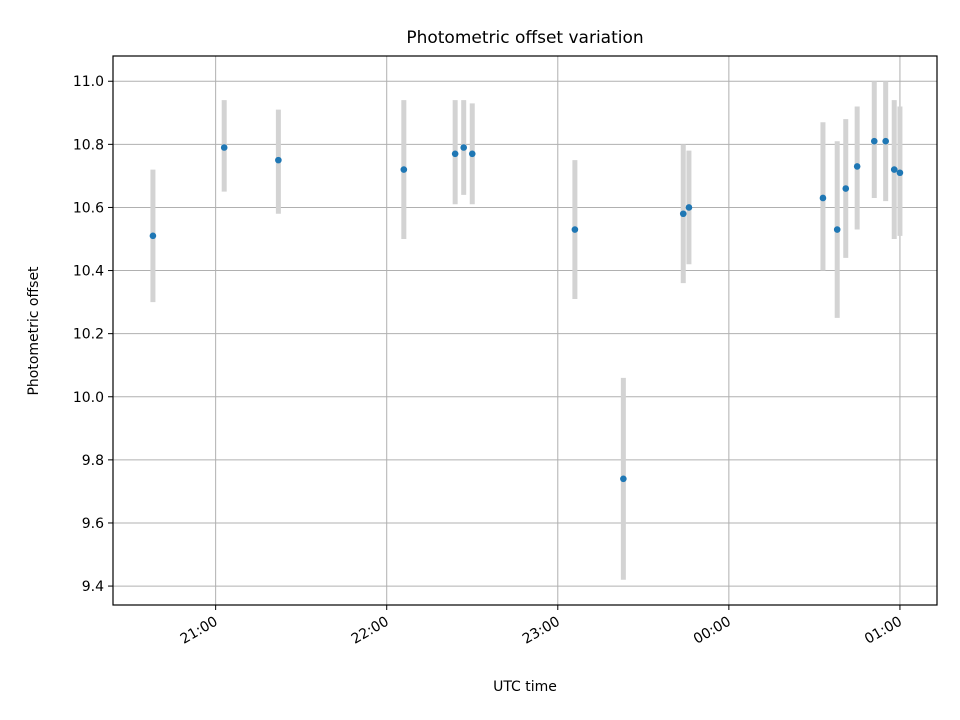 This screenshot has width=960, height=720. What do you see at coordinates (525, 687) in the screenshot?
I see `x-axis-label: UTC time` at bounding box center [525, 687].